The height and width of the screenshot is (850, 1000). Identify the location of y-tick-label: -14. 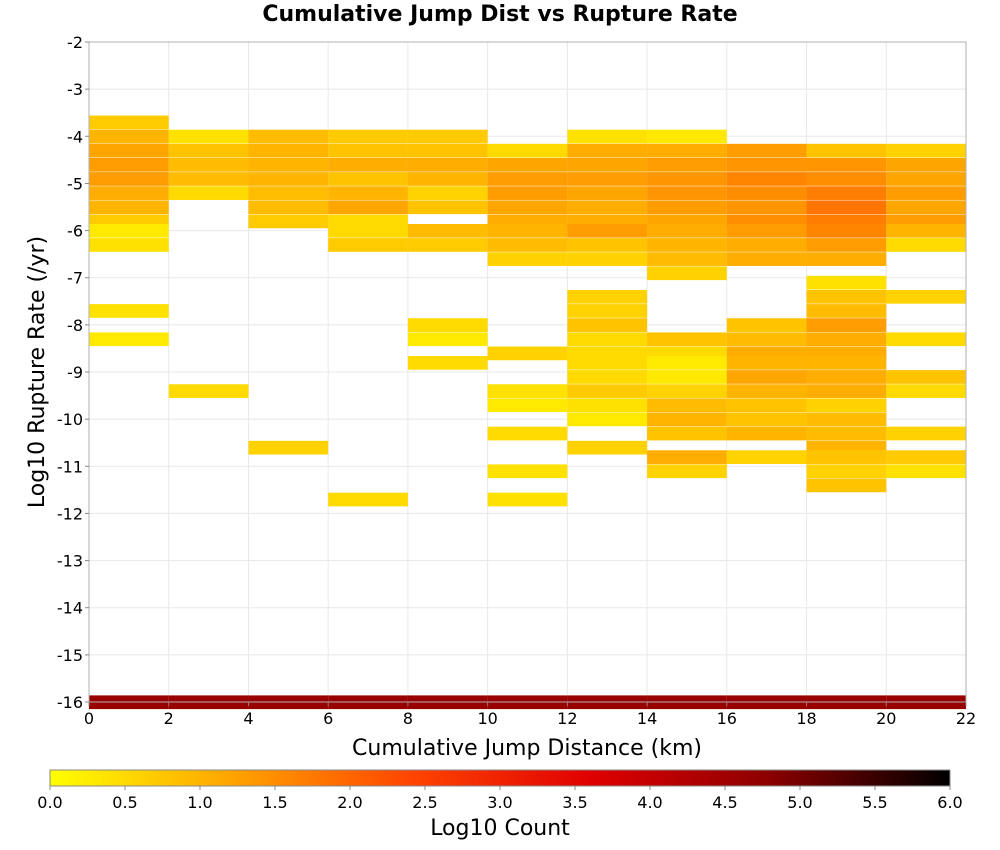
(70, 608).